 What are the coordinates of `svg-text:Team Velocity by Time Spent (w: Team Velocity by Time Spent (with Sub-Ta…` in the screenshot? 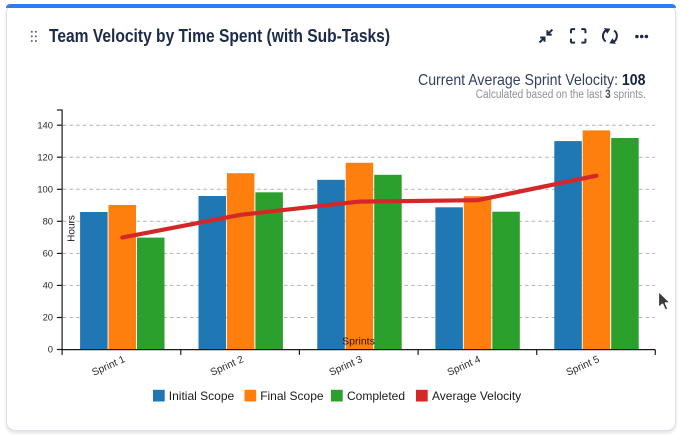 It's located at (219, 36).